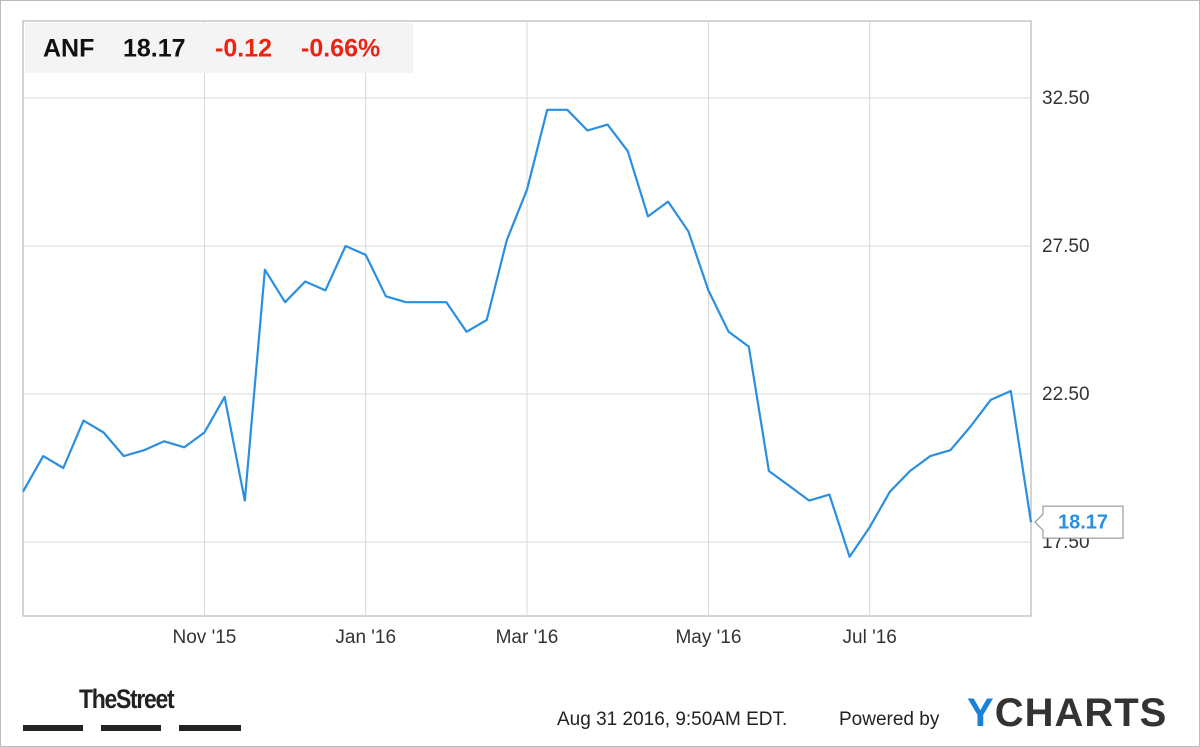 The height and width of the screenshot is (747, 1200). Describe the element at coordinates (870, 637) in the screenshot. I see `x-tick-label: Jul '16` at that location.